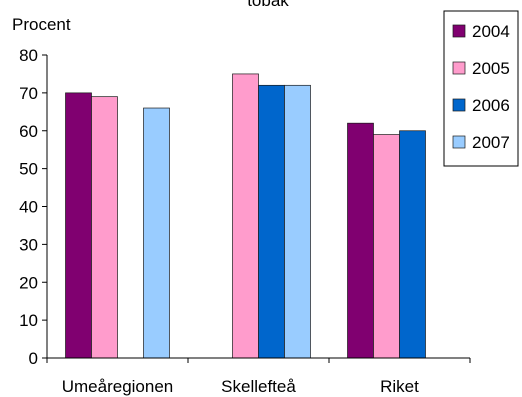 The image size is (522, 397). What do you see at coordinates (28, 320) in the screenshot?
I see `y-tick-label: 10` at bounding box center [28, 320].